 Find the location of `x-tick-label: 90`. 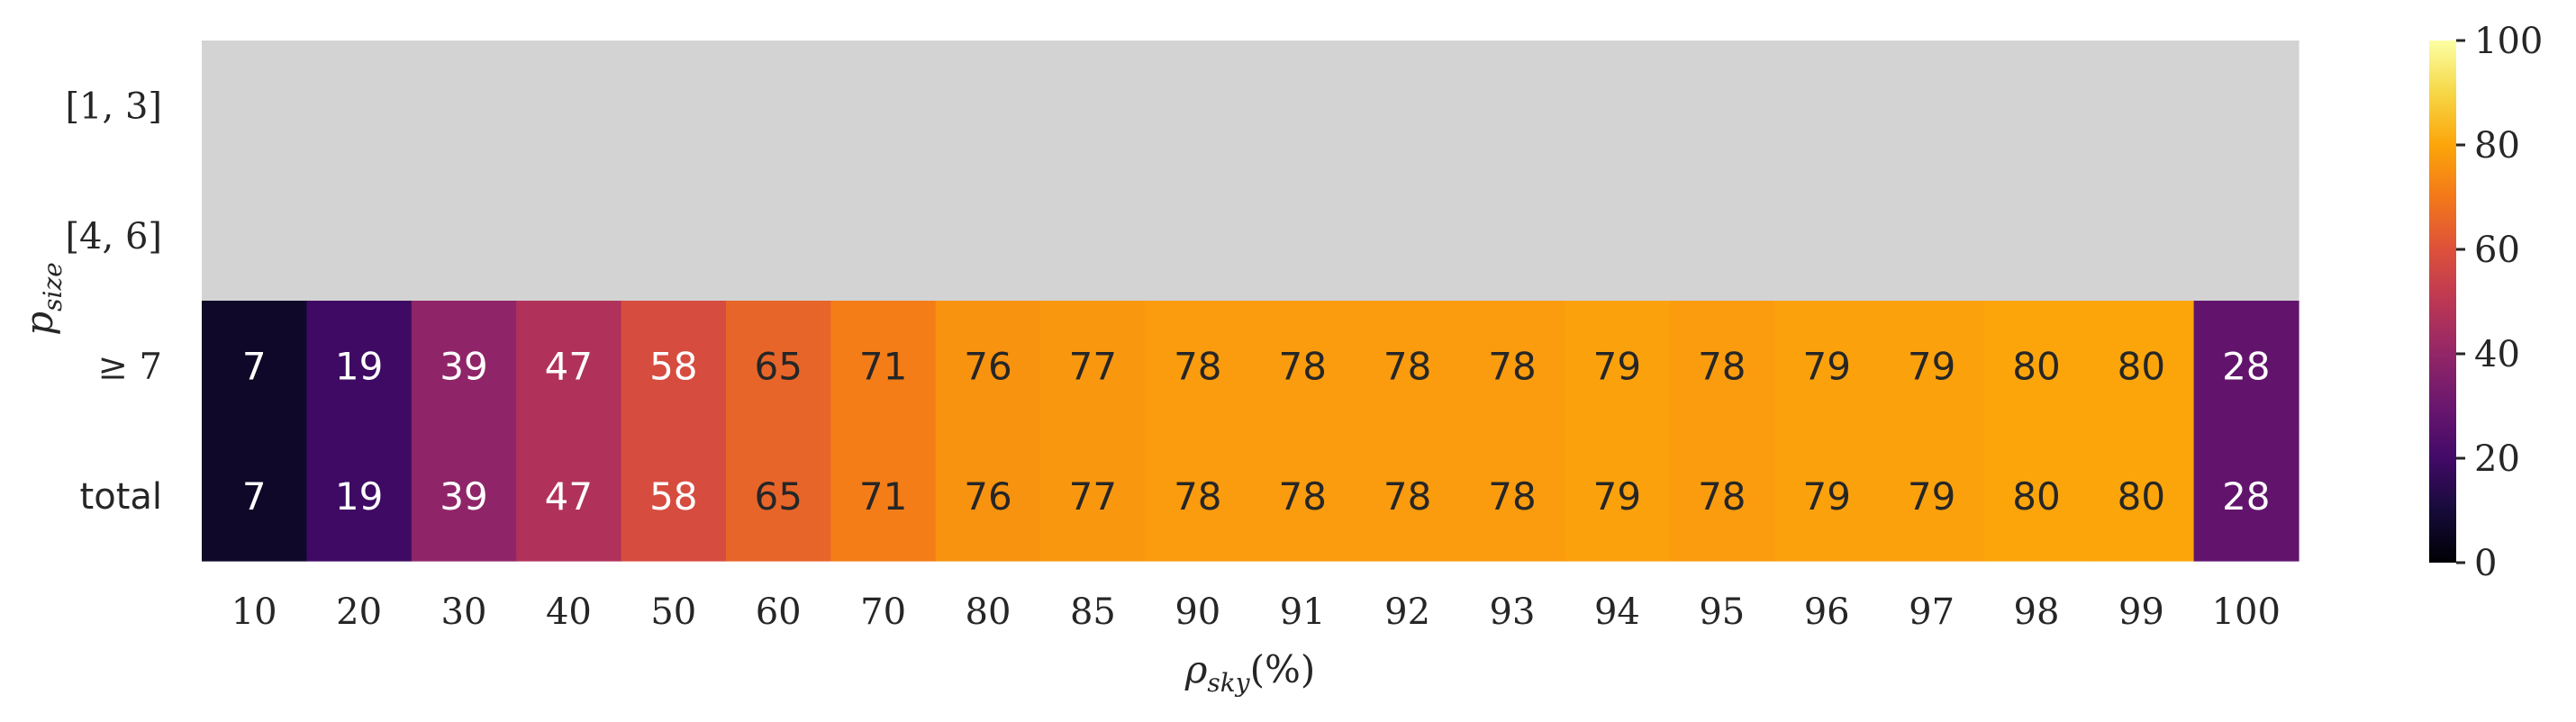

x-tick-label: 90 is located at coordinates (1197, 612).